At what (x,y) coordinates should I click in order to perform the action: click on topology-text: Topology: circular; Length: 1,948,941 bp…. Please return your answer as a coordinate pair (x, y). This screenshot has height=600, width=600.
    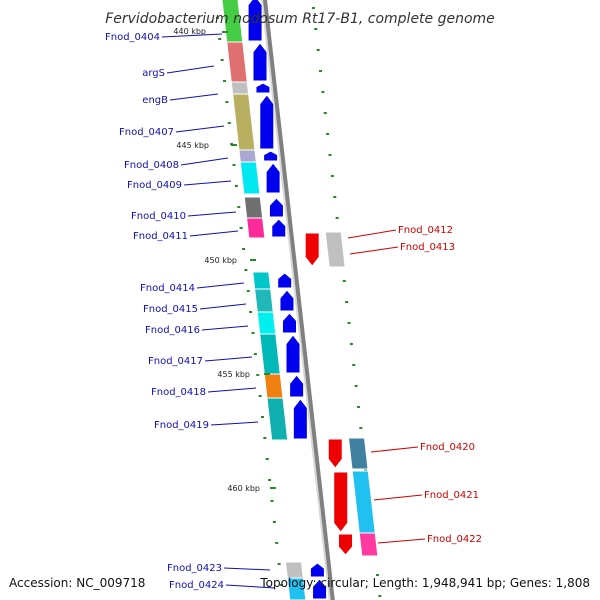
    Looking at the image, I should click on (424, 583).